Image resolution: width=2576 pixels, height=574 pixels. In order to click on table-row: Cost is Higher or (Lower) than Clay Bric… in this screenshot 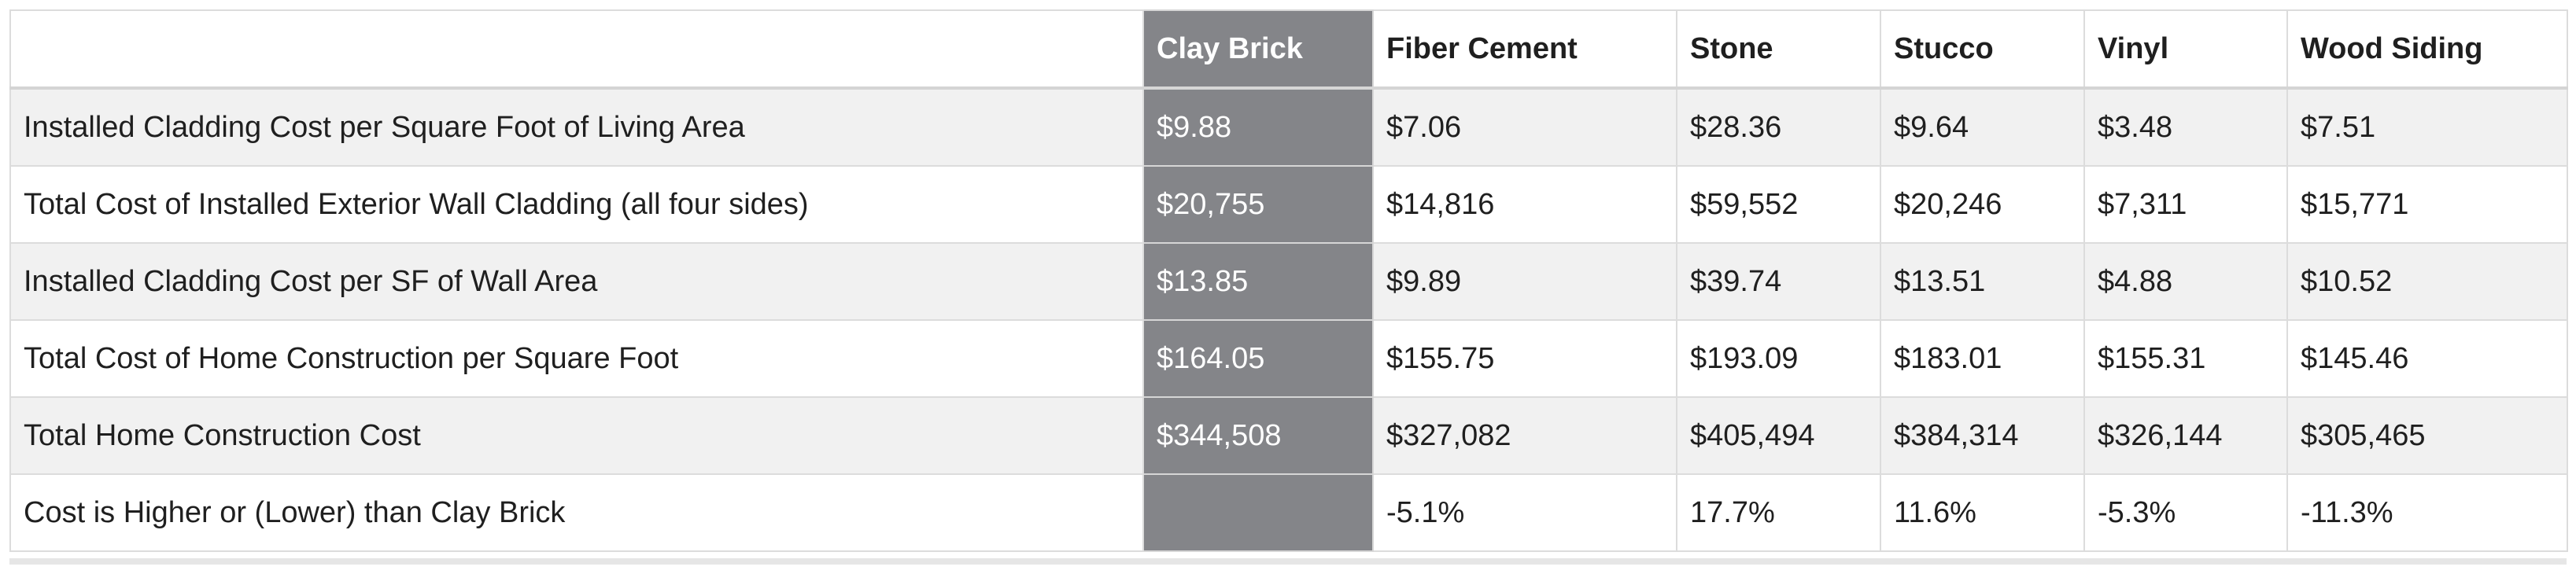, I will do `click(1288, 512)`.